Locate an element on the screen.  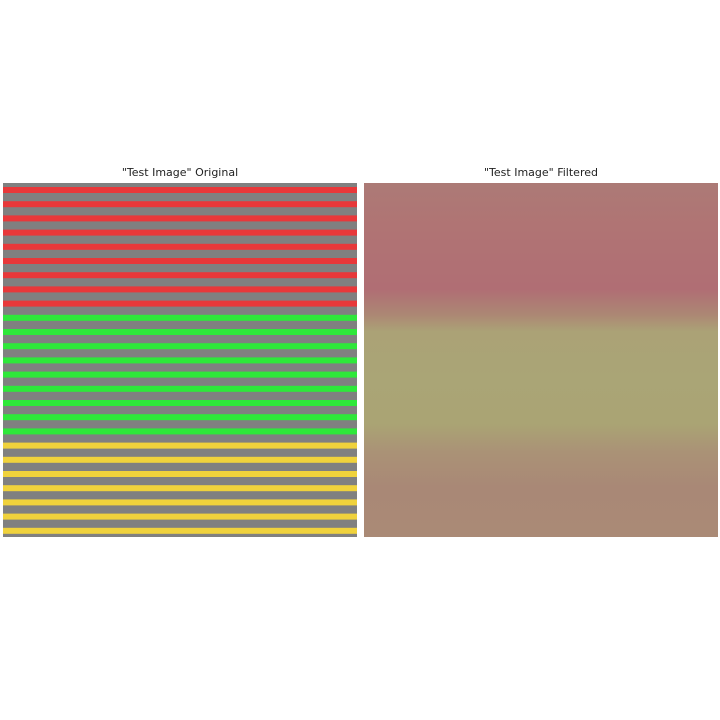
filtered-image-title: "Test Image" Filtered is located at coordinates (541, 172).